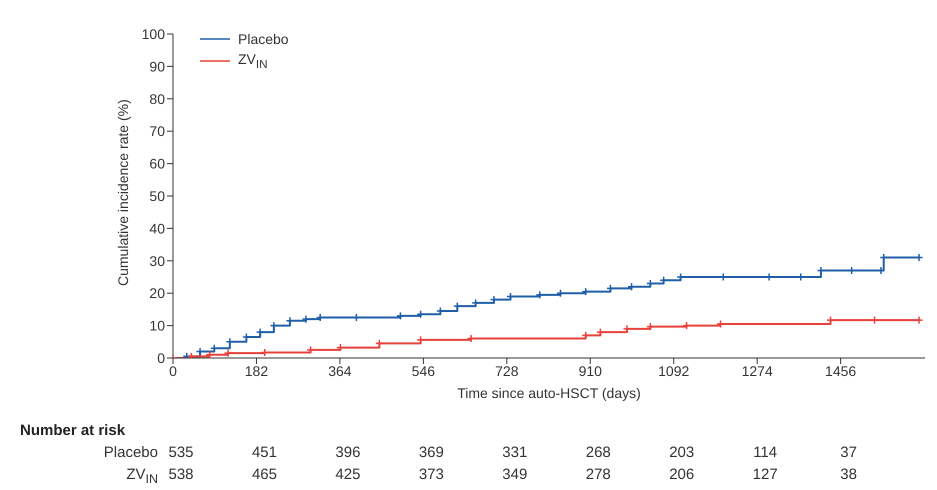 This screenshot has height=490, width=937. What do you see at coordinates (181, 474) in the screenshot?
I see `text: 538` at bounding box center [181, 474].